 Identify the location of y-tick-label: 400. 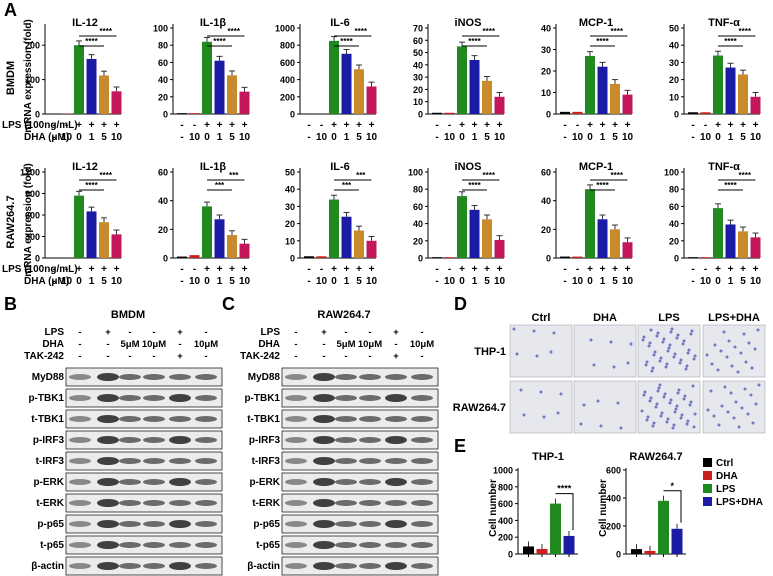
(613, 499).